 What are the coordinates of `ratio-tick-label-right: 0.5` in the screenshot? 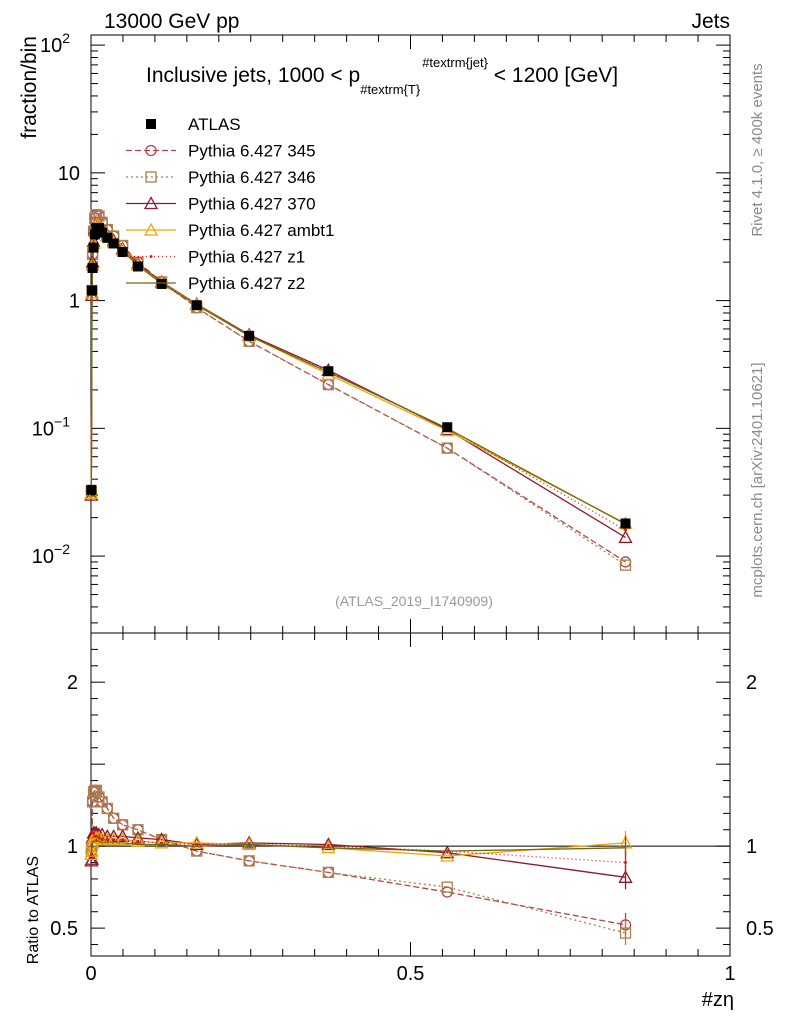 It's located at (760, 929).